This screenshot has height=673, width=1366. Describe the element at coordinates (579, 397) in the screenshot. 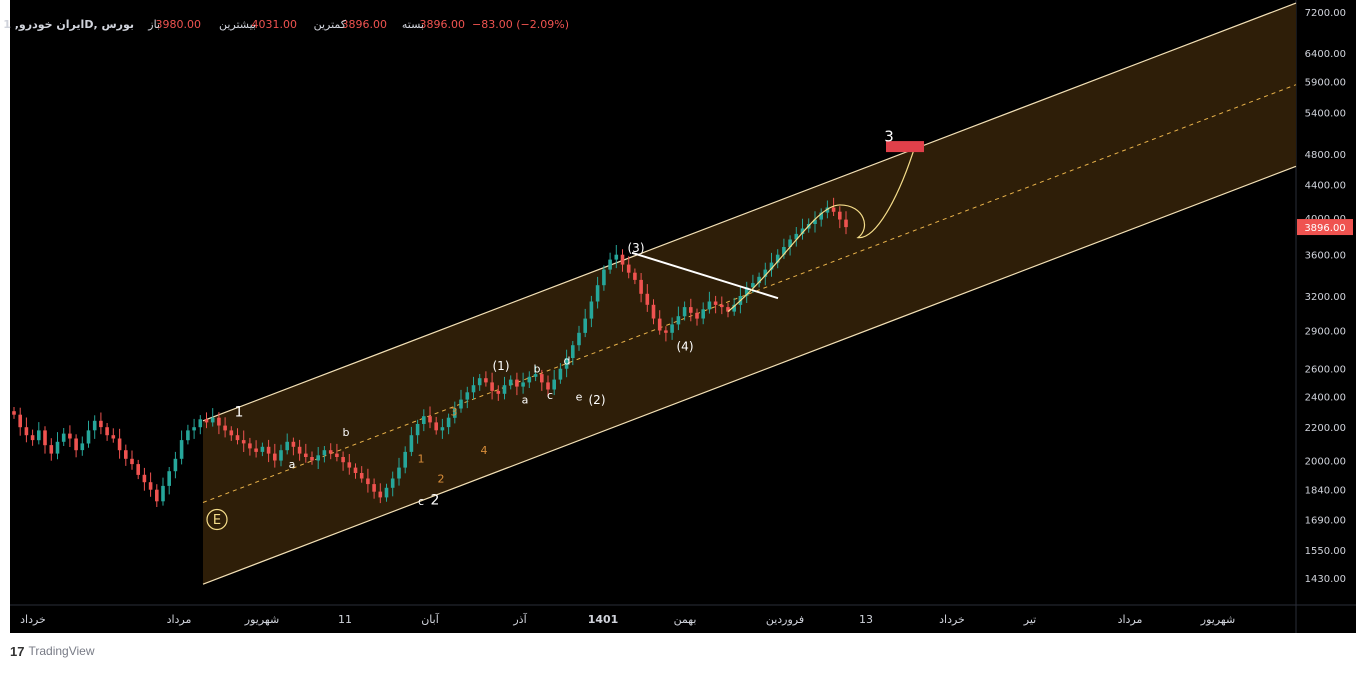

I see `wave-label: e` at that location.